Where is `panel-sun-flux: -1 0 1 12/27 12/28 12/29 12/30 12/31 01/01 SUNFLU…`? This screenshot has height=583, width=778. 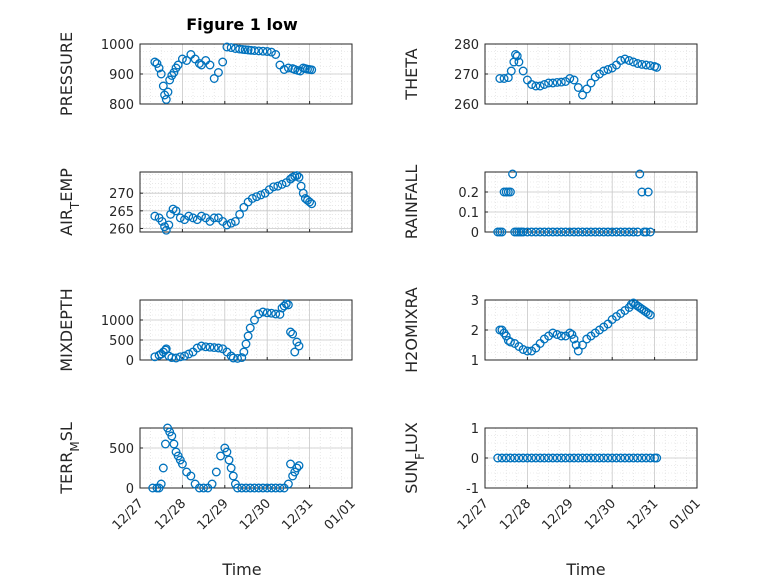
panel-sun-flux: -1 0 1 12/27 12/28 12/29 12/30 12/31 01/01 SUNFLU… is located at coordinates (553, 477).